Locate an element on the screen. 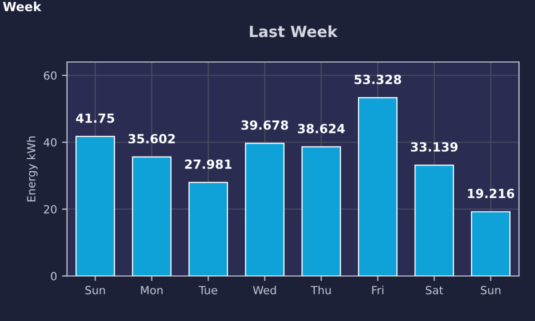 This screenshot has height=321, width=535. x-tick-label: Mon is located at coordinates (152, 290).